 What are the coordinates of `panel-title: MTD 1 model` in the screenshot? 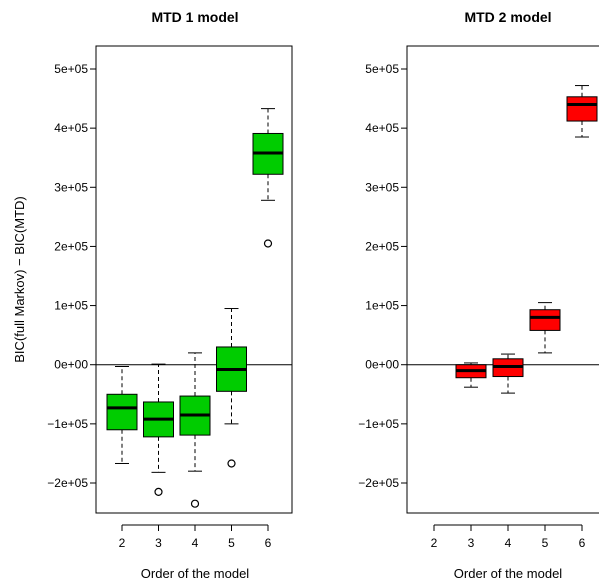 It's located at (194, 17).